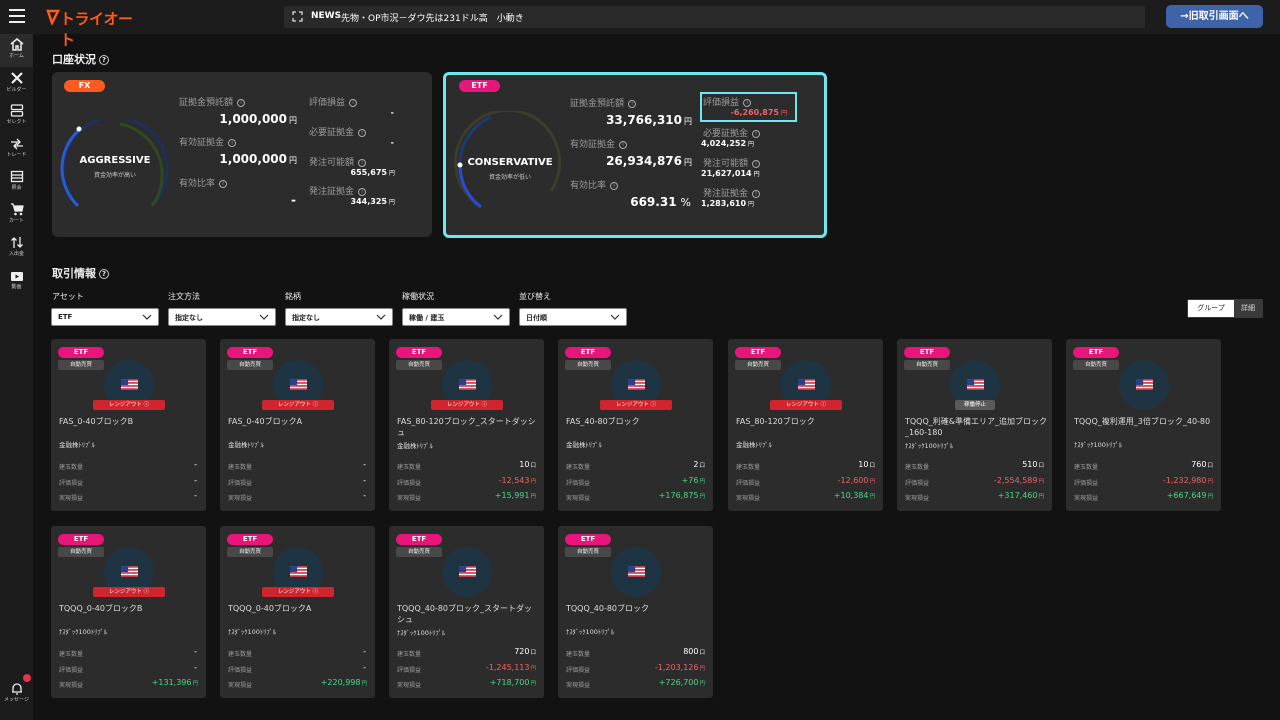 This screenshot has width=1280, height=720. I want to click on logo-text: トライオート, so click(96, 29).